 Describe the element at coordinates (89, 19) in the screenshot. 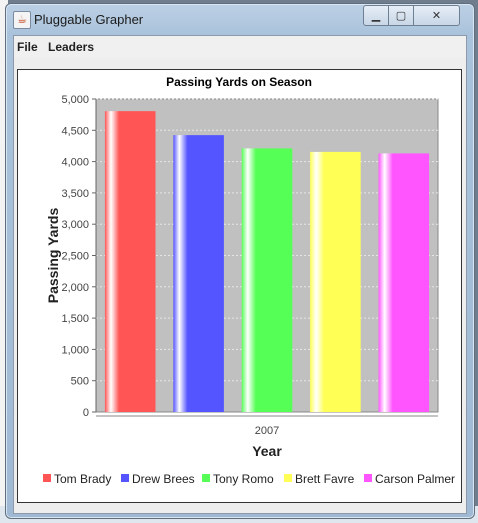

I see `window-title: Pluggable Grapher` at that location.